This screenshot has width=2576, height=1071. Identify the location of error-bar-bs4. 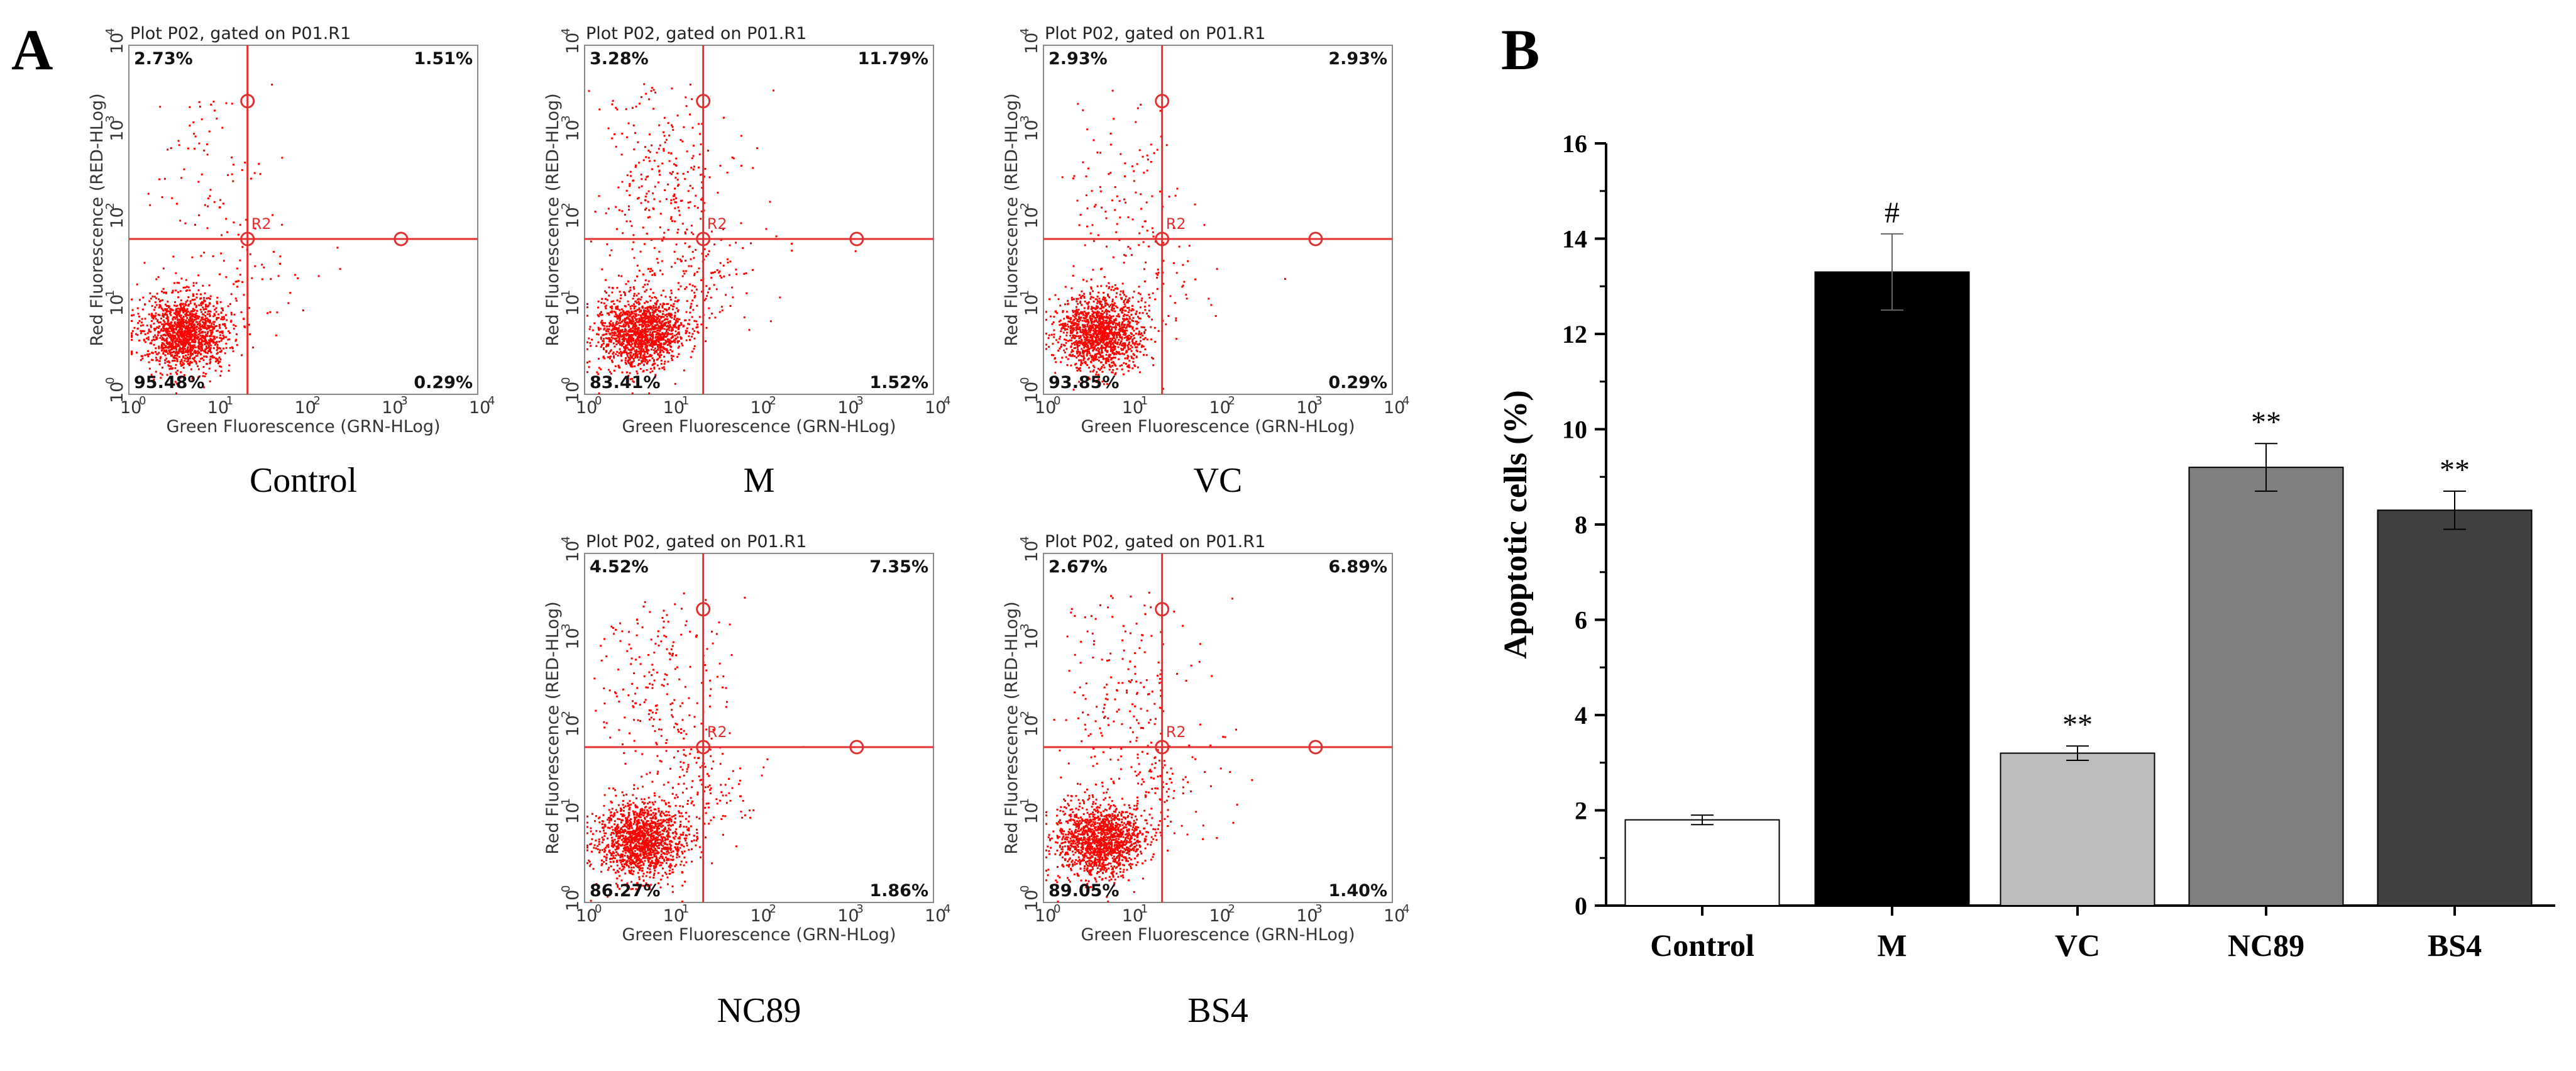
(2454, 510).